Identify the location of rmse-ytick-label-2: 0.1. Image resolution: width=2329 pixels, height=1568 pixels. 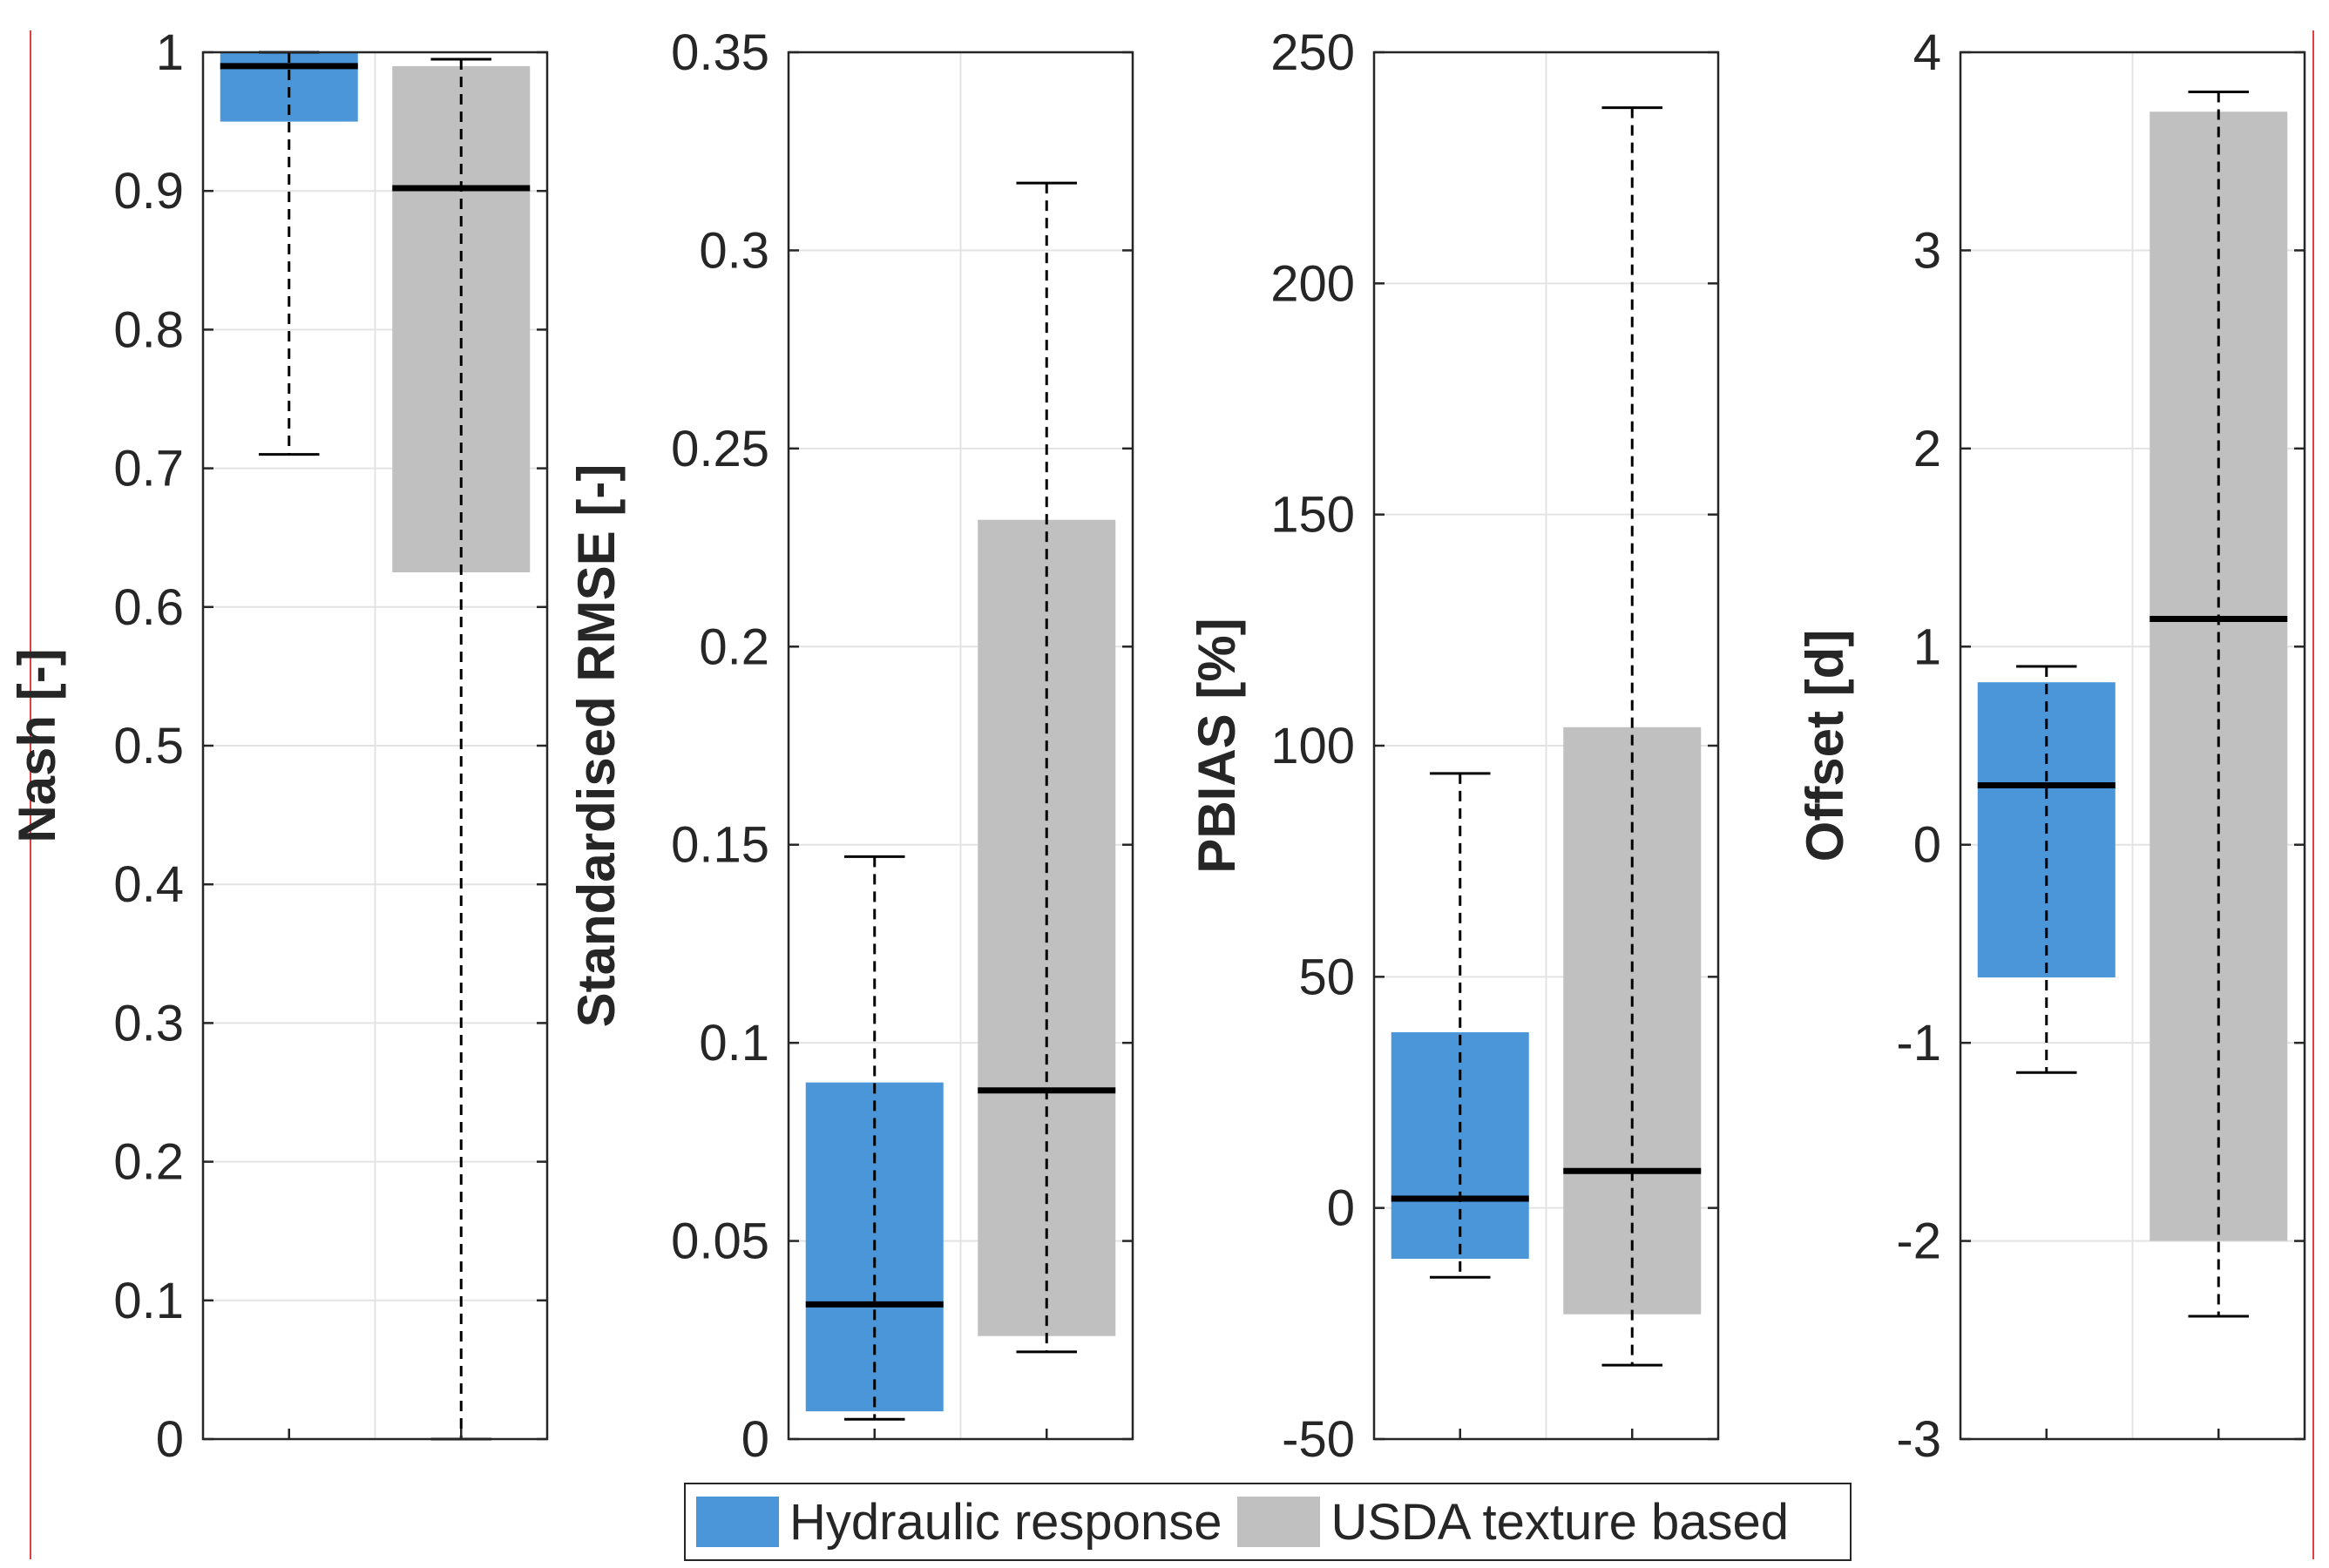
(734, 1043).